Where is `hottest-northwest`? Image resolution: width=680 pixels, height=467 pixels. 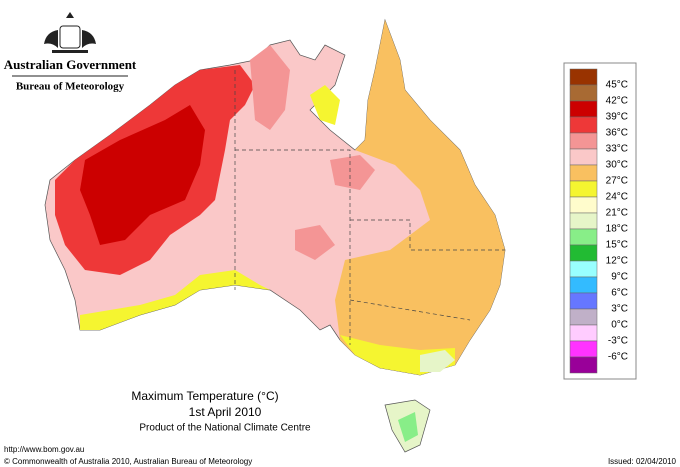 hottest-northwest is located at coordinates (142, 175).